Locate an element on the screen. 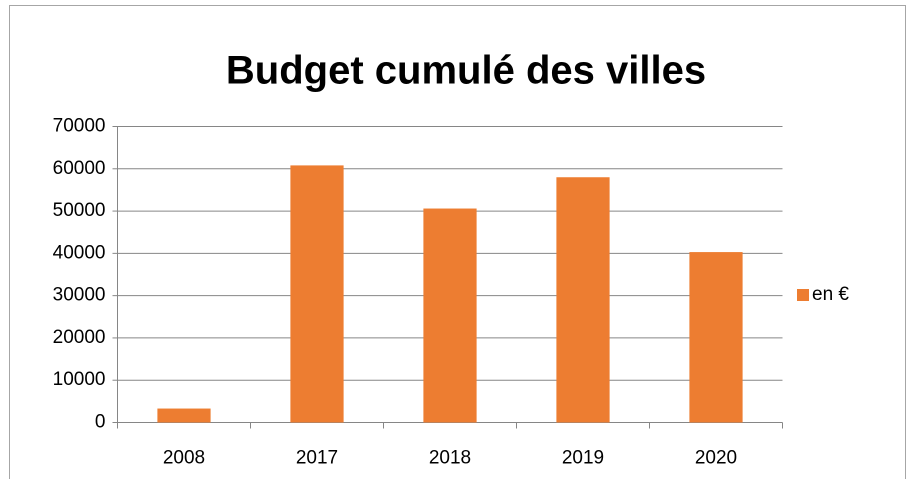 This screenshot has width=909, height=479. y-tick-label: 40000 is located at coordinates (79, 252).